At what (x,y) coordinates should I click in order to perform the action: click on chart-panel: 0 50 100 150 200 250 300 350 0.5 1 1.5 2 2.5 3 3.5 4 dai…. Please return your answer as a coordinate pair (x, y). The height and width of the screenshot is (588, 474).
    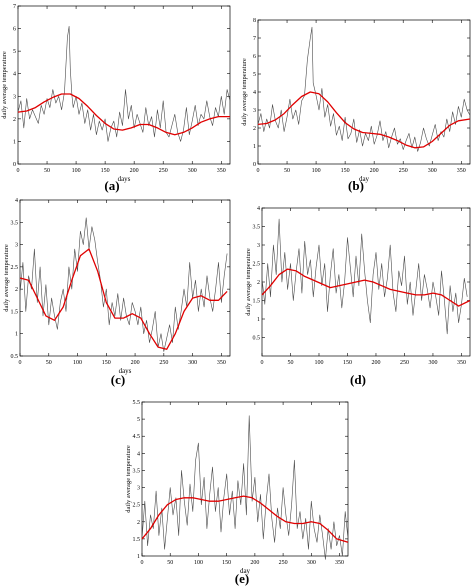
    Looking at the image, I should click on (358, 296).